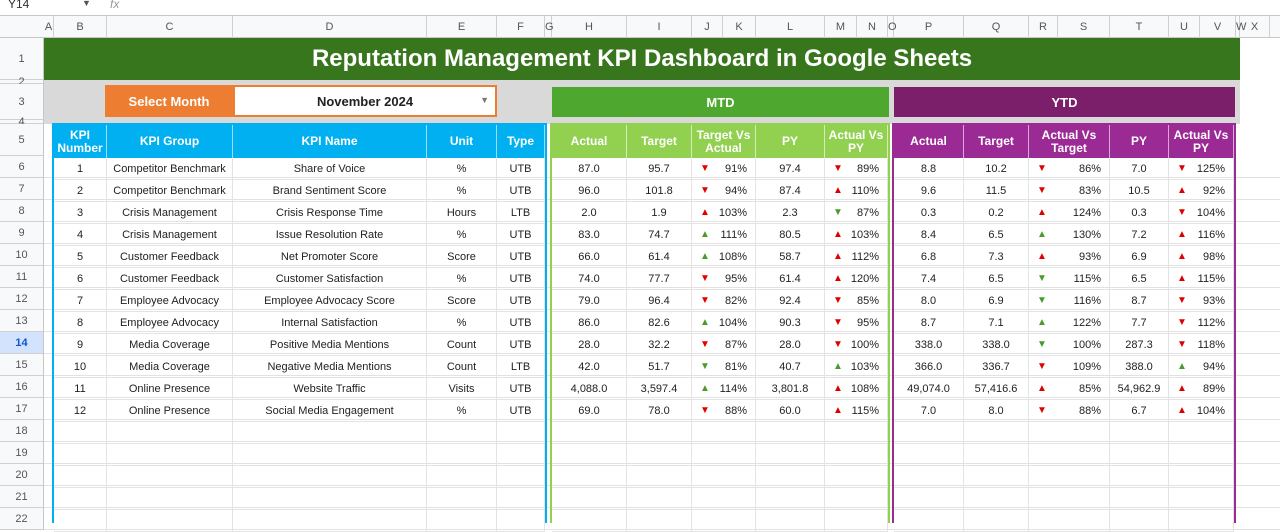 The height and width of the screenshot is (532, 1280). I want to click on row-header-17: 17, so click(22, 409).